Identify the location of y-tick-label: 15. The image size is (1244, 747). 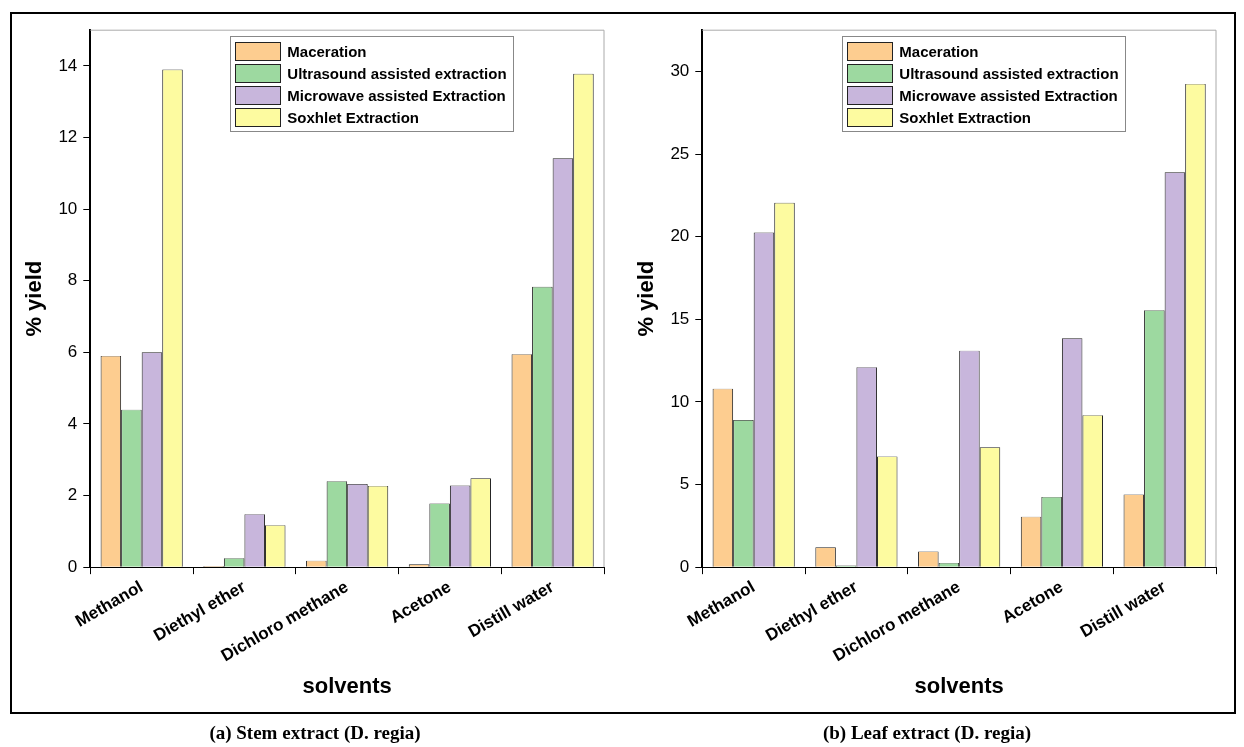
(680, 319).